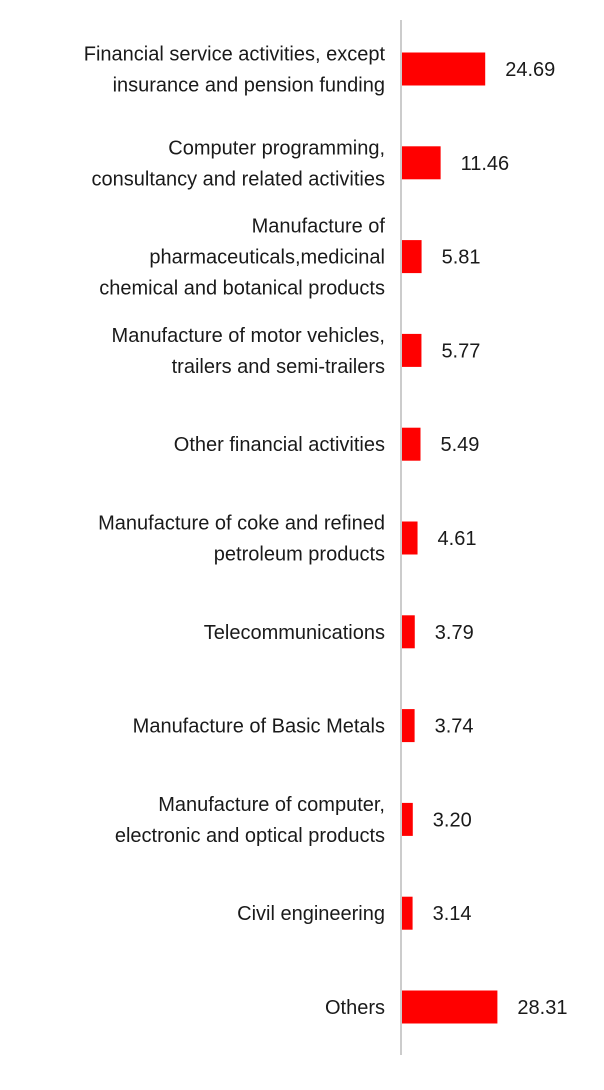  What do you see at coordinates (259, 727) in the screenshot?
I see `category-label: Manufacture of Basic Metals` at bounding box center [259, 727].